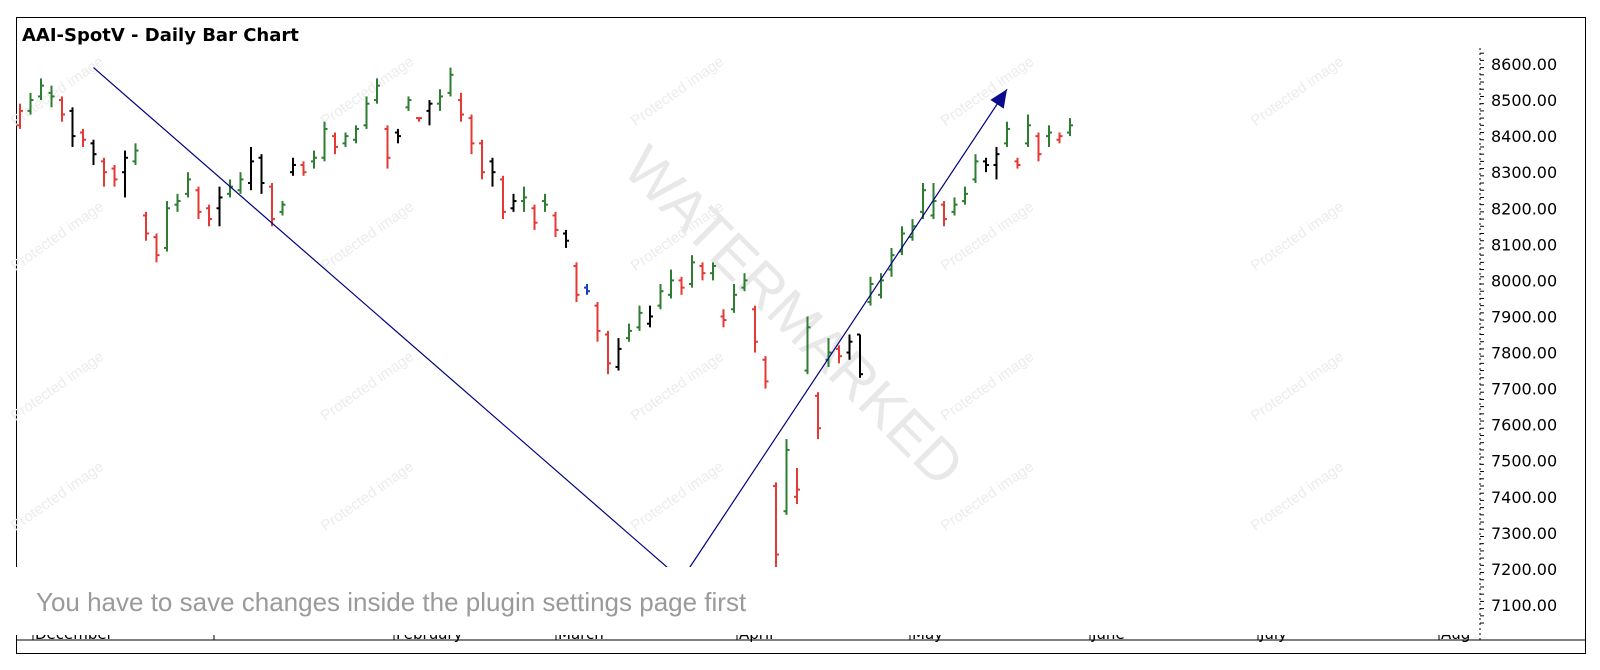  What do you see at coordinates (1524, 64) in the screenshot?
I see `y-tick-label: 8600.00` at bounding box center [1524, 64].